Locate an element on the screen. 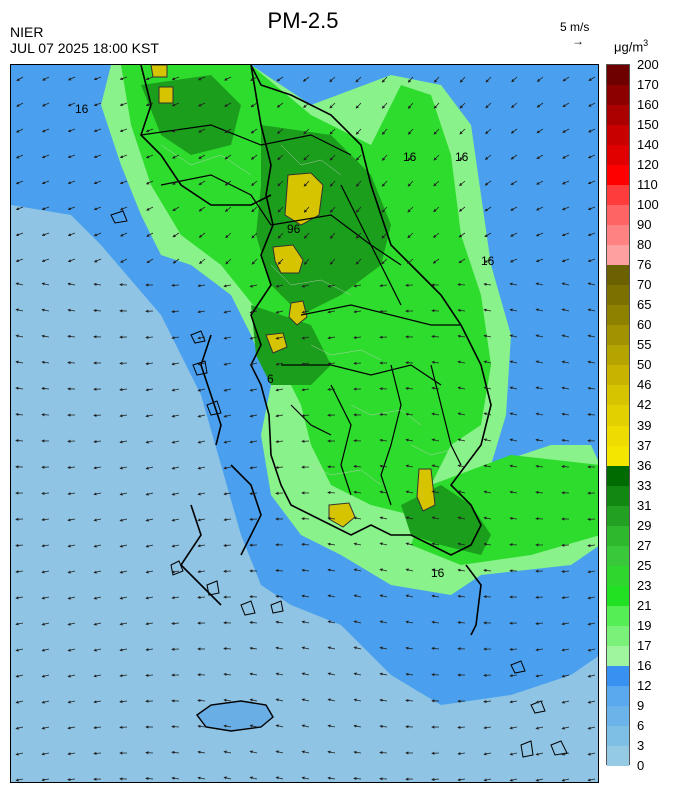 The width and height of the screenshot is (673, 795). legend-tick-label: 110 is located at coordinates (647, 185).